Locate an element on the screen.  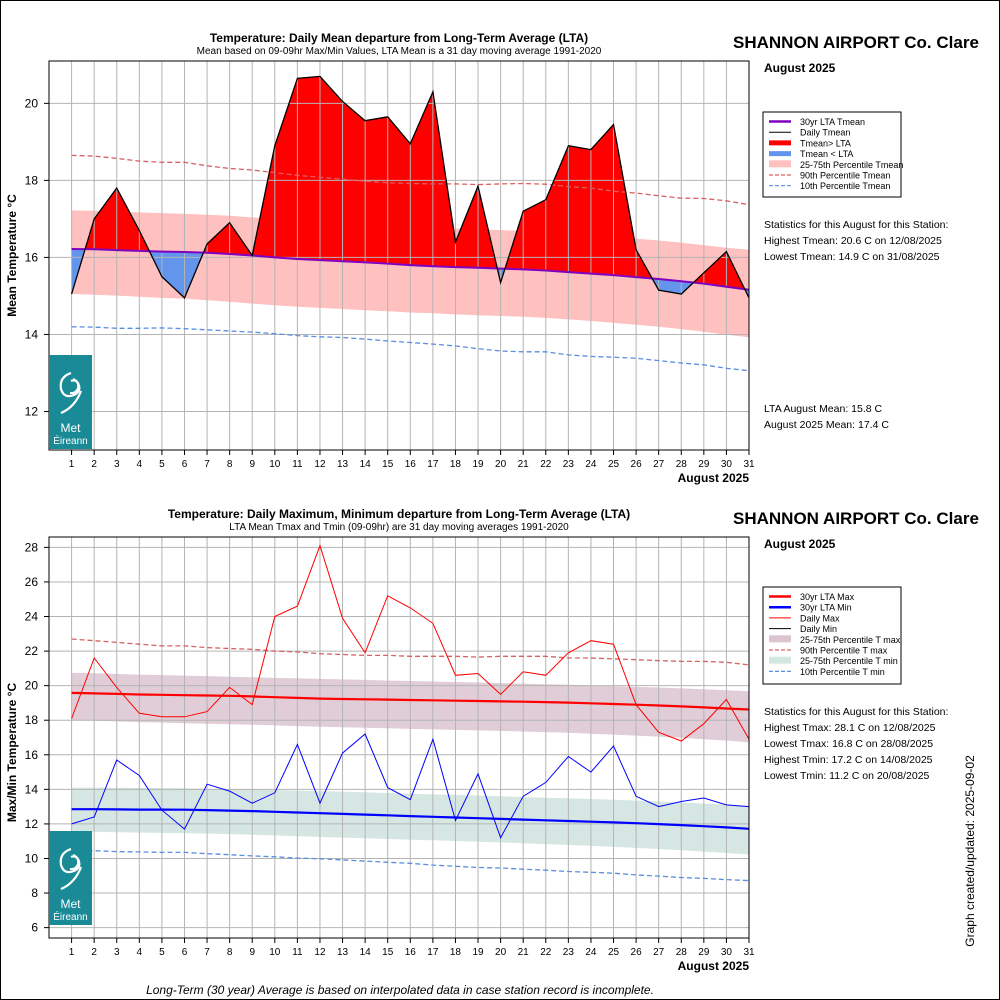
y-tick-label-2-12: 12 is located at coordinates (32, 824).